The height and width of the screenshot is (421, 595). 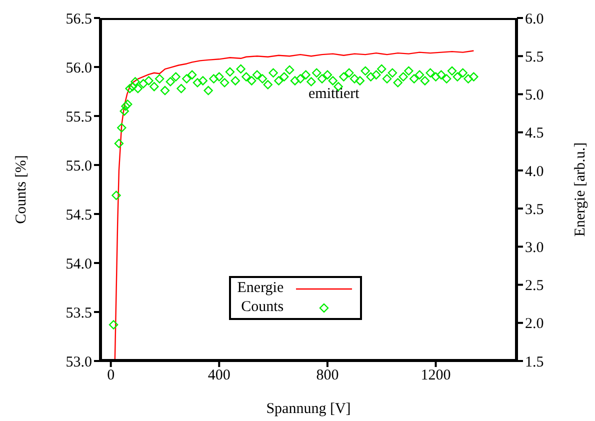 What do you see at coordinates (79, 68) in the screenshot?
I see `y-tick-label: 56.0` at bounding box center [79, 68].